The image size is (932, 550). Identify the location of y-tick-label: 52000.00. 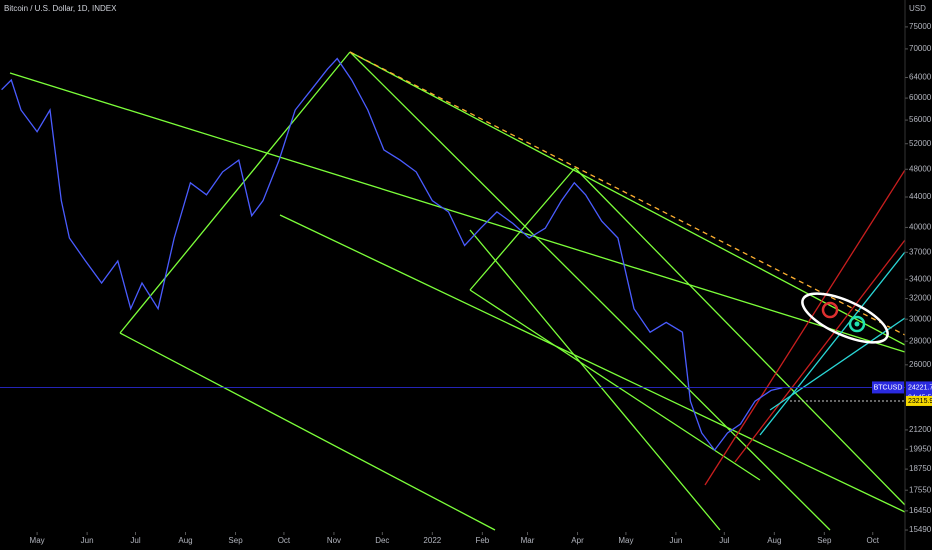
(920, 143).